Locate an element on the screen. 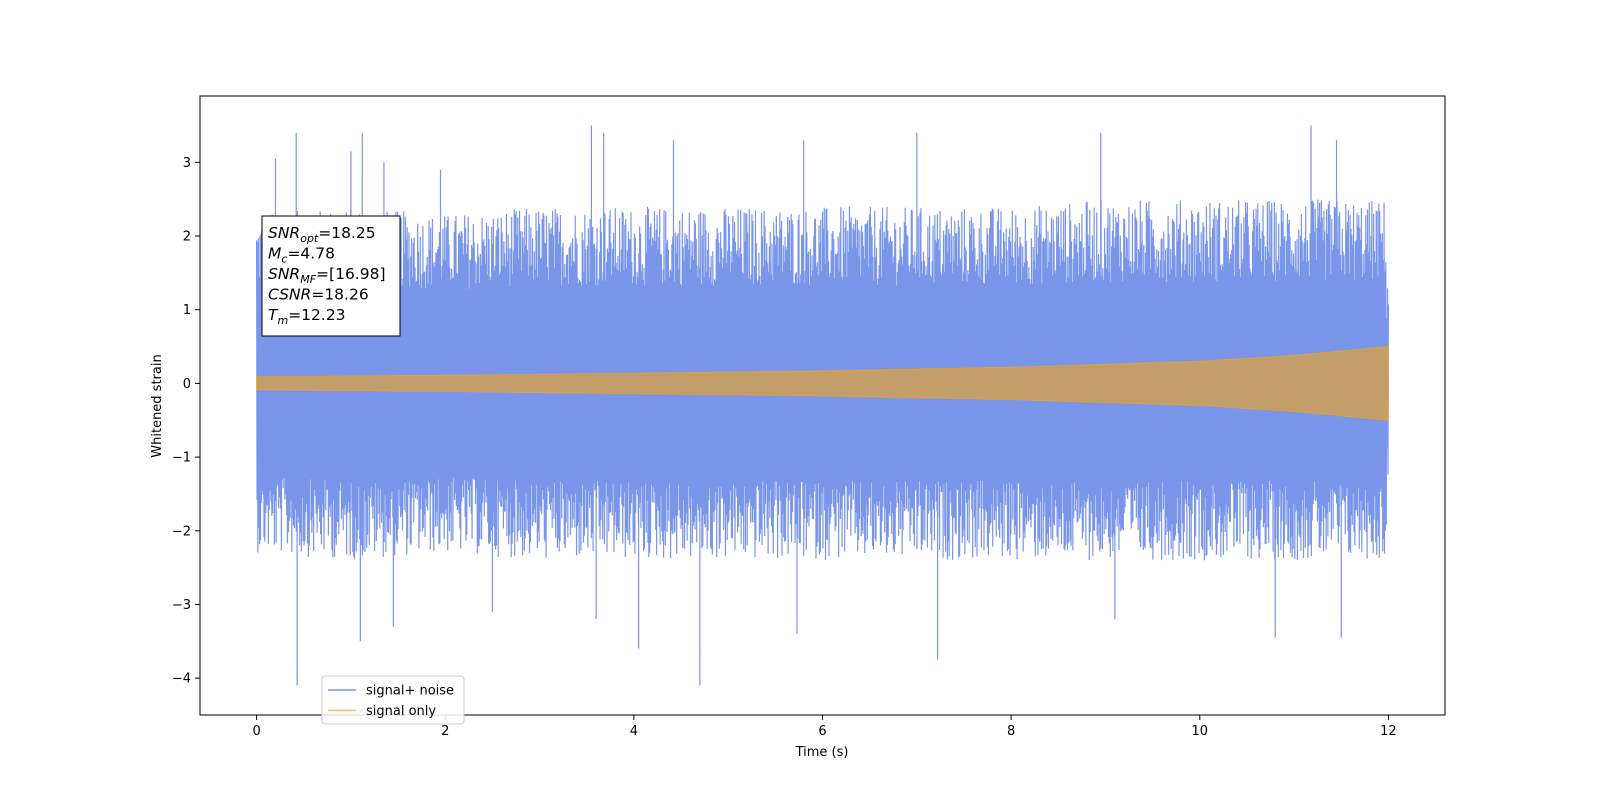 The height and width of the screenshot is (800, 1600). x-tick-label: 12 is located at coordinates (1388, 731).